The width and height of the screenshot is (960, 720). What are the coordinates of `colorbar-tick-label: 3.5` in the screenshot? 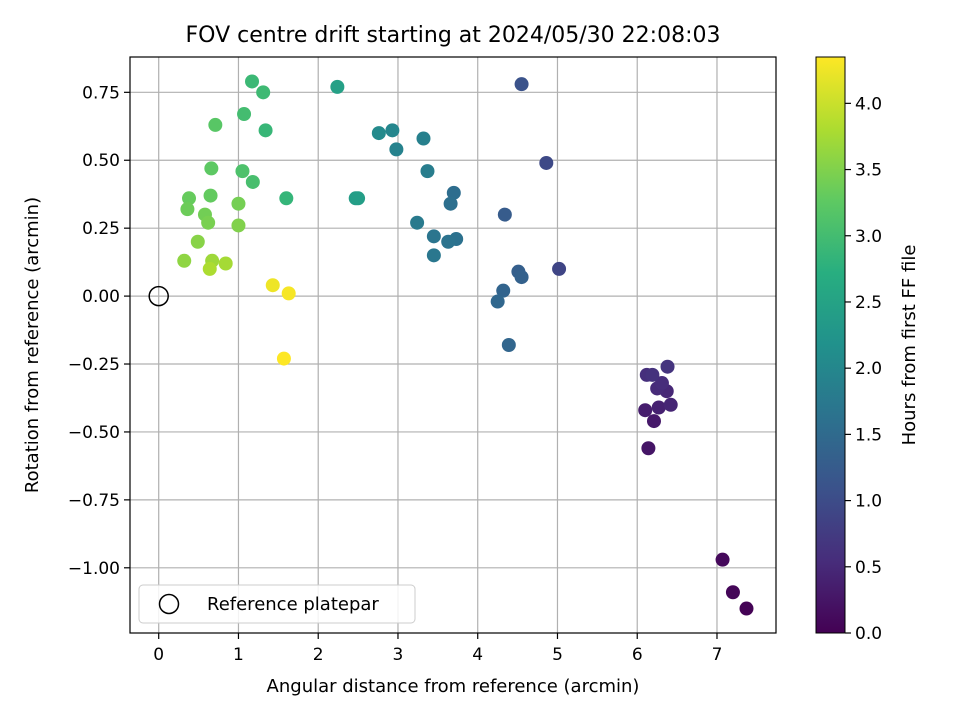 It's located at (868, 171).